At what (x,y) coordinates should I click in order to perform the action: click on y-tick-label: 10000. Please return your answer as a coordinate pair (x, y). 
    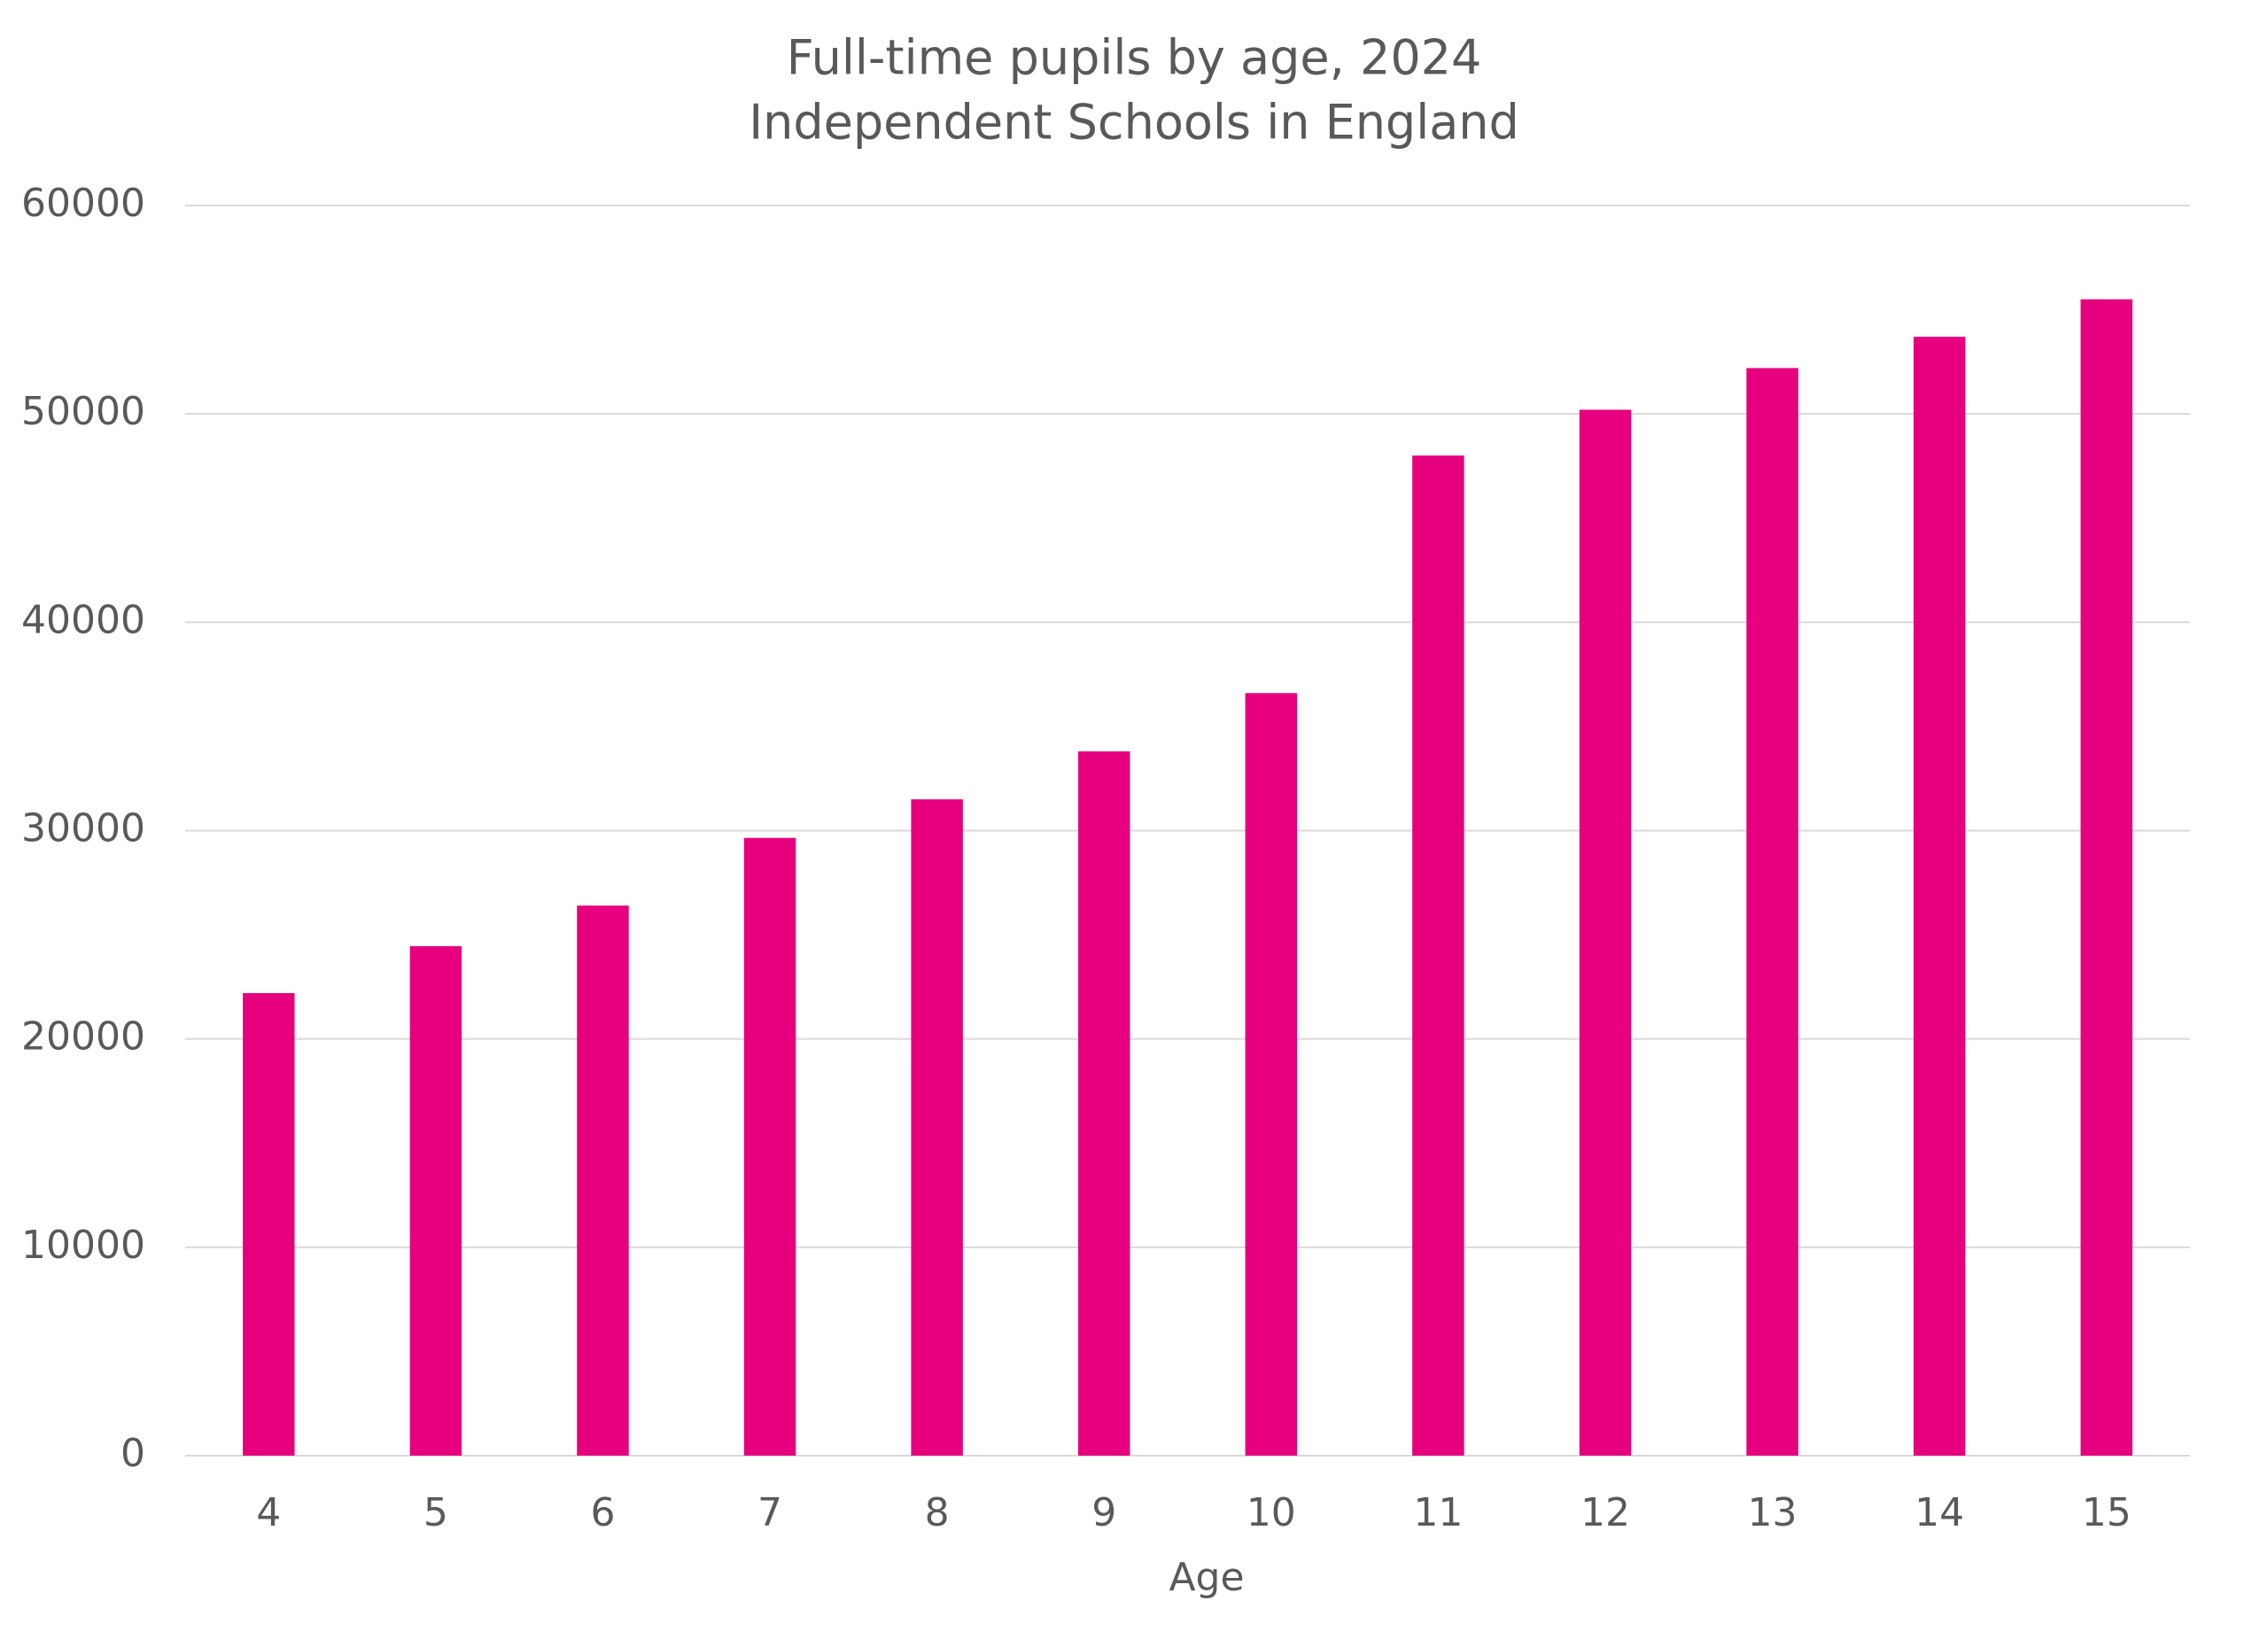
    Looking at the image, I should click on (83, 1245).